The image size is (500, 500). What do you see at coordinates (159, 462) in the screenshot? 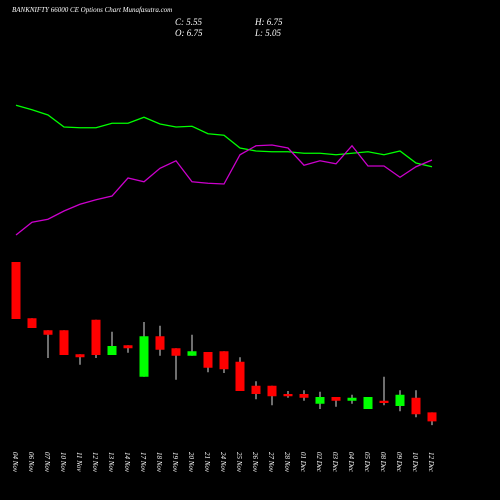
I see `x-tick-label: 18 Nov` at bounding box center [159, 462].